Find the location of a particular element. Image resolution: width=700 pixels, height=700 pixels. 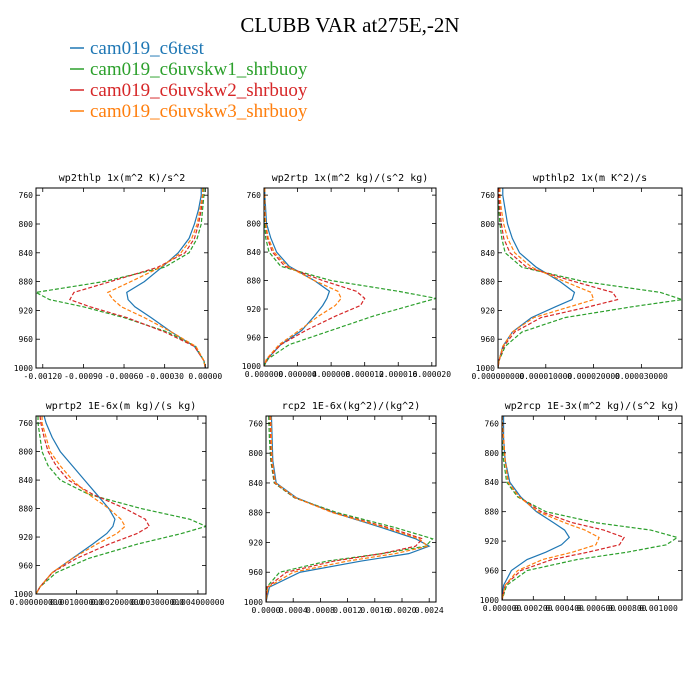

x-tick-label: 0.0008 is located at coordinates (320, 610).